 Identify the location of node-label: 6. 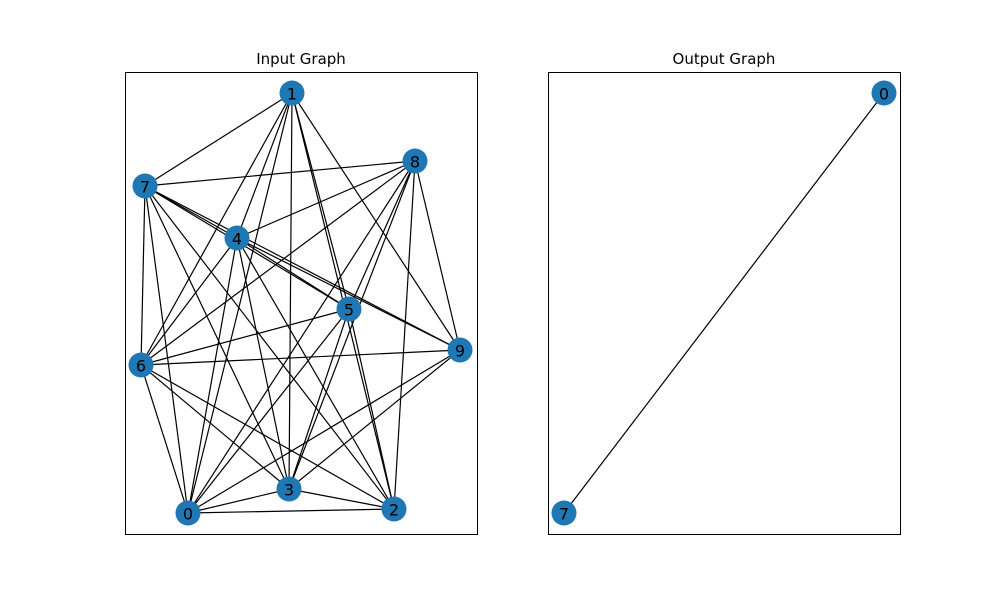
(141, 366).